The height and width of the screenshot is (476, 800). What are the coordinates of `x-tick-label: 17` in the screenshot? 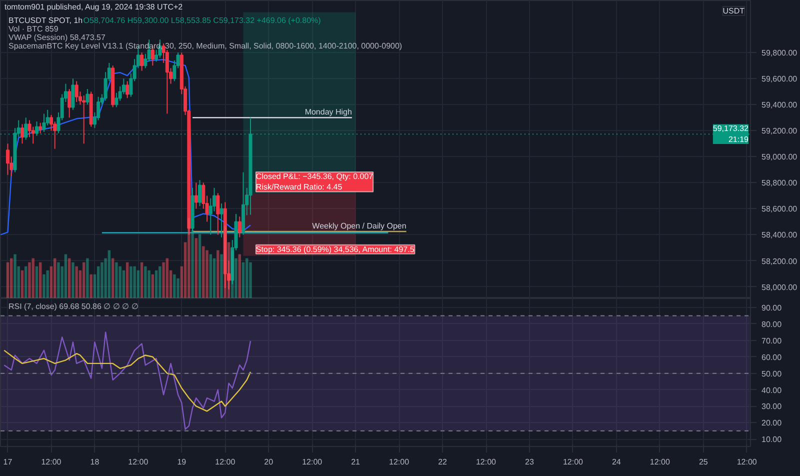 It's located at (8, 462).